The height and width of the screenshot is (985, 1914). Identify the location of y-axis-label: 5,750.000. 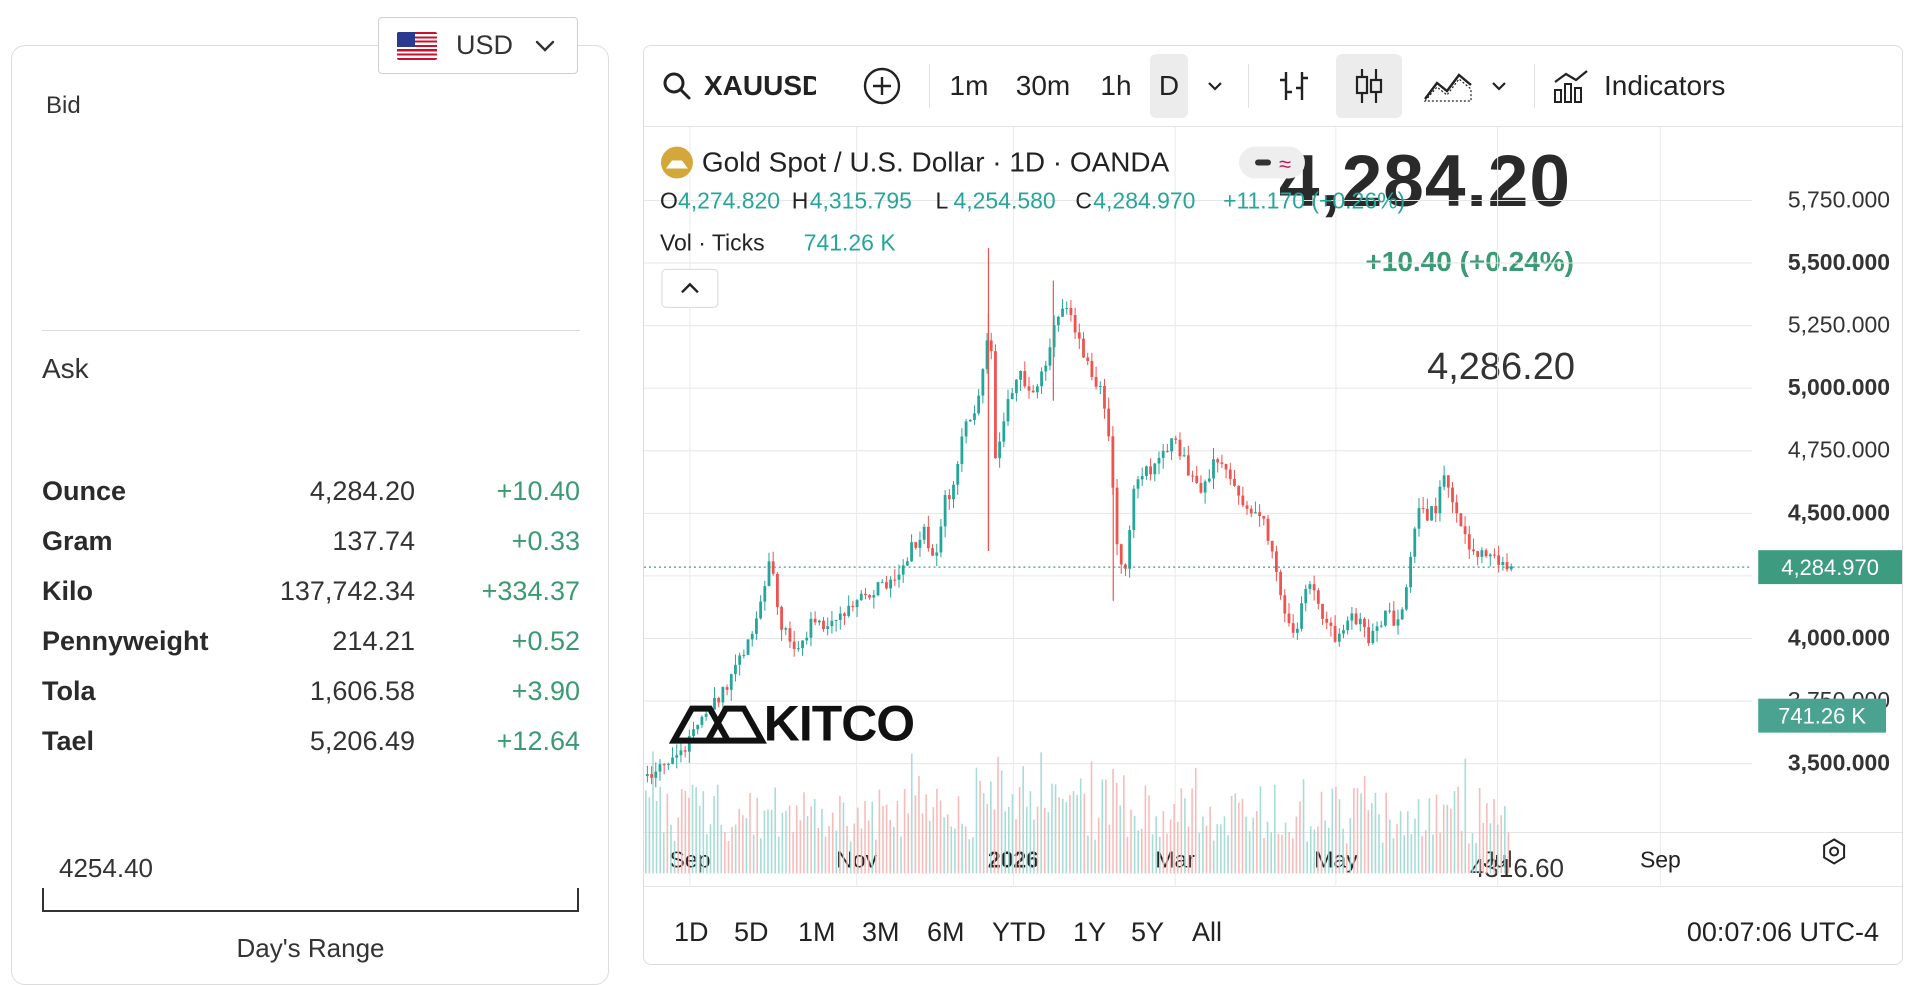
(1839, 199).